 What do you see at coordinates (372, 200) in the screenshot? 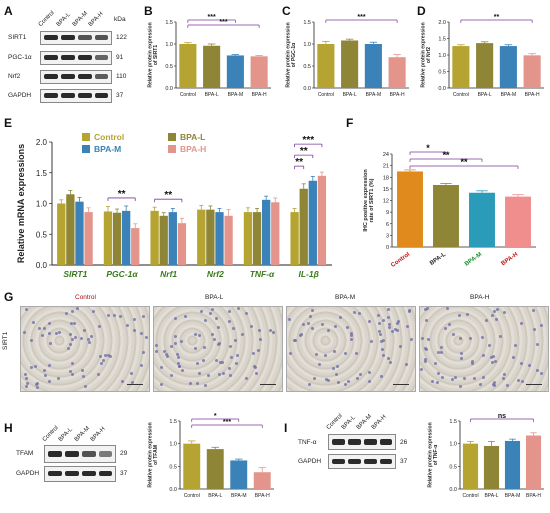
I see `y-axis-label-line: rate of SIRT1 (%)` at bounding box center [372, 200].